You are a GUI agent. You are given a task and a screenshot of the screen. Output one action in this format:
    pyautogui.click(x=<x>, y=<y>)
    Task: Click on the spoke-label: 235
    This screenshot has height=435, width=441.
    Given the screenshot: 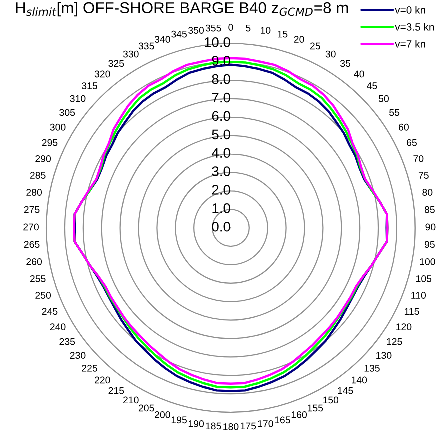 What is the action you would take?
    pyautogui.click(x=68, y=342)
    